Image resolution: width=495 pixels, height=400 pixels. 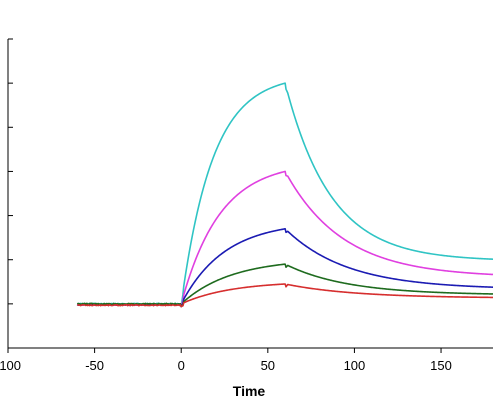 I want to click on x-axis-title: Time, so click(x=249, y=391).